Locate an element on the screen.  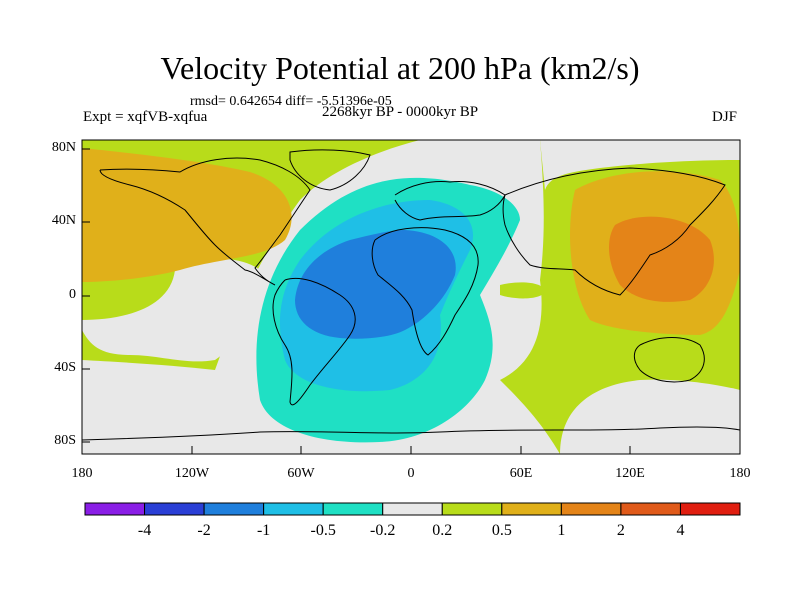
coast-south-america is located at coordinates (314, 341).